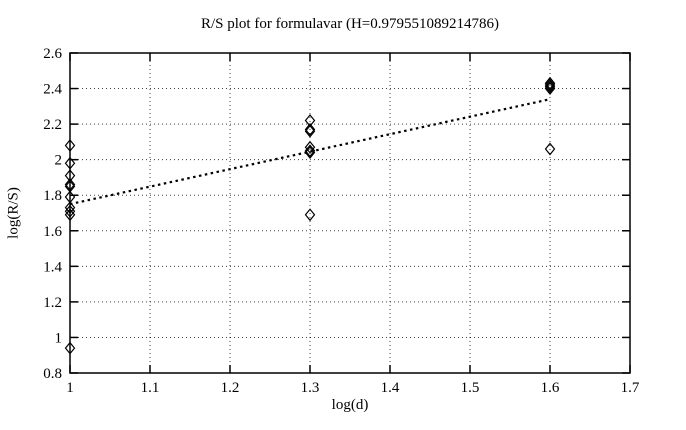 This screenshot has height=430, width=686. Describe the element at coordinates (52, 267) in the screenshot. I see `y-tick-label: 1.4` at that location.